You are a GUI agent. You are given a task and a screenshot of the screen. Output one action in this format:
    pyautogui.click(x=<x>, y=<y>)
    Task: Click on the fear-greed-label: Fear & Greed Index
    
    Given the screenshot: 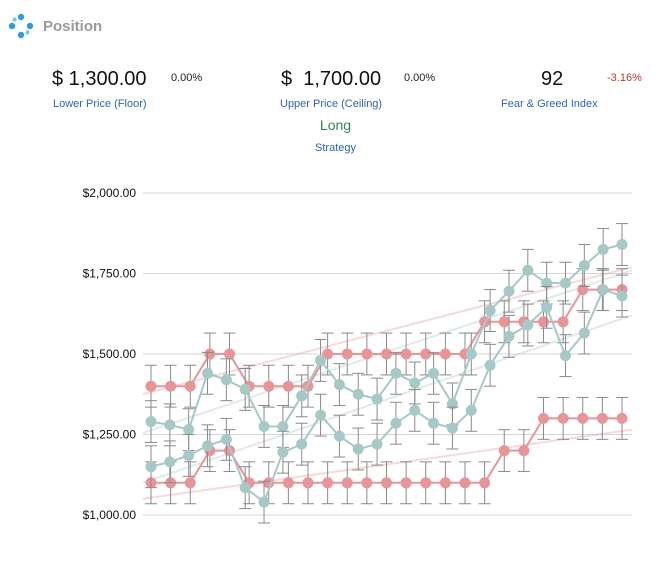 What is the action you would take?
    pyautogui.click(x=549, y=104)
    